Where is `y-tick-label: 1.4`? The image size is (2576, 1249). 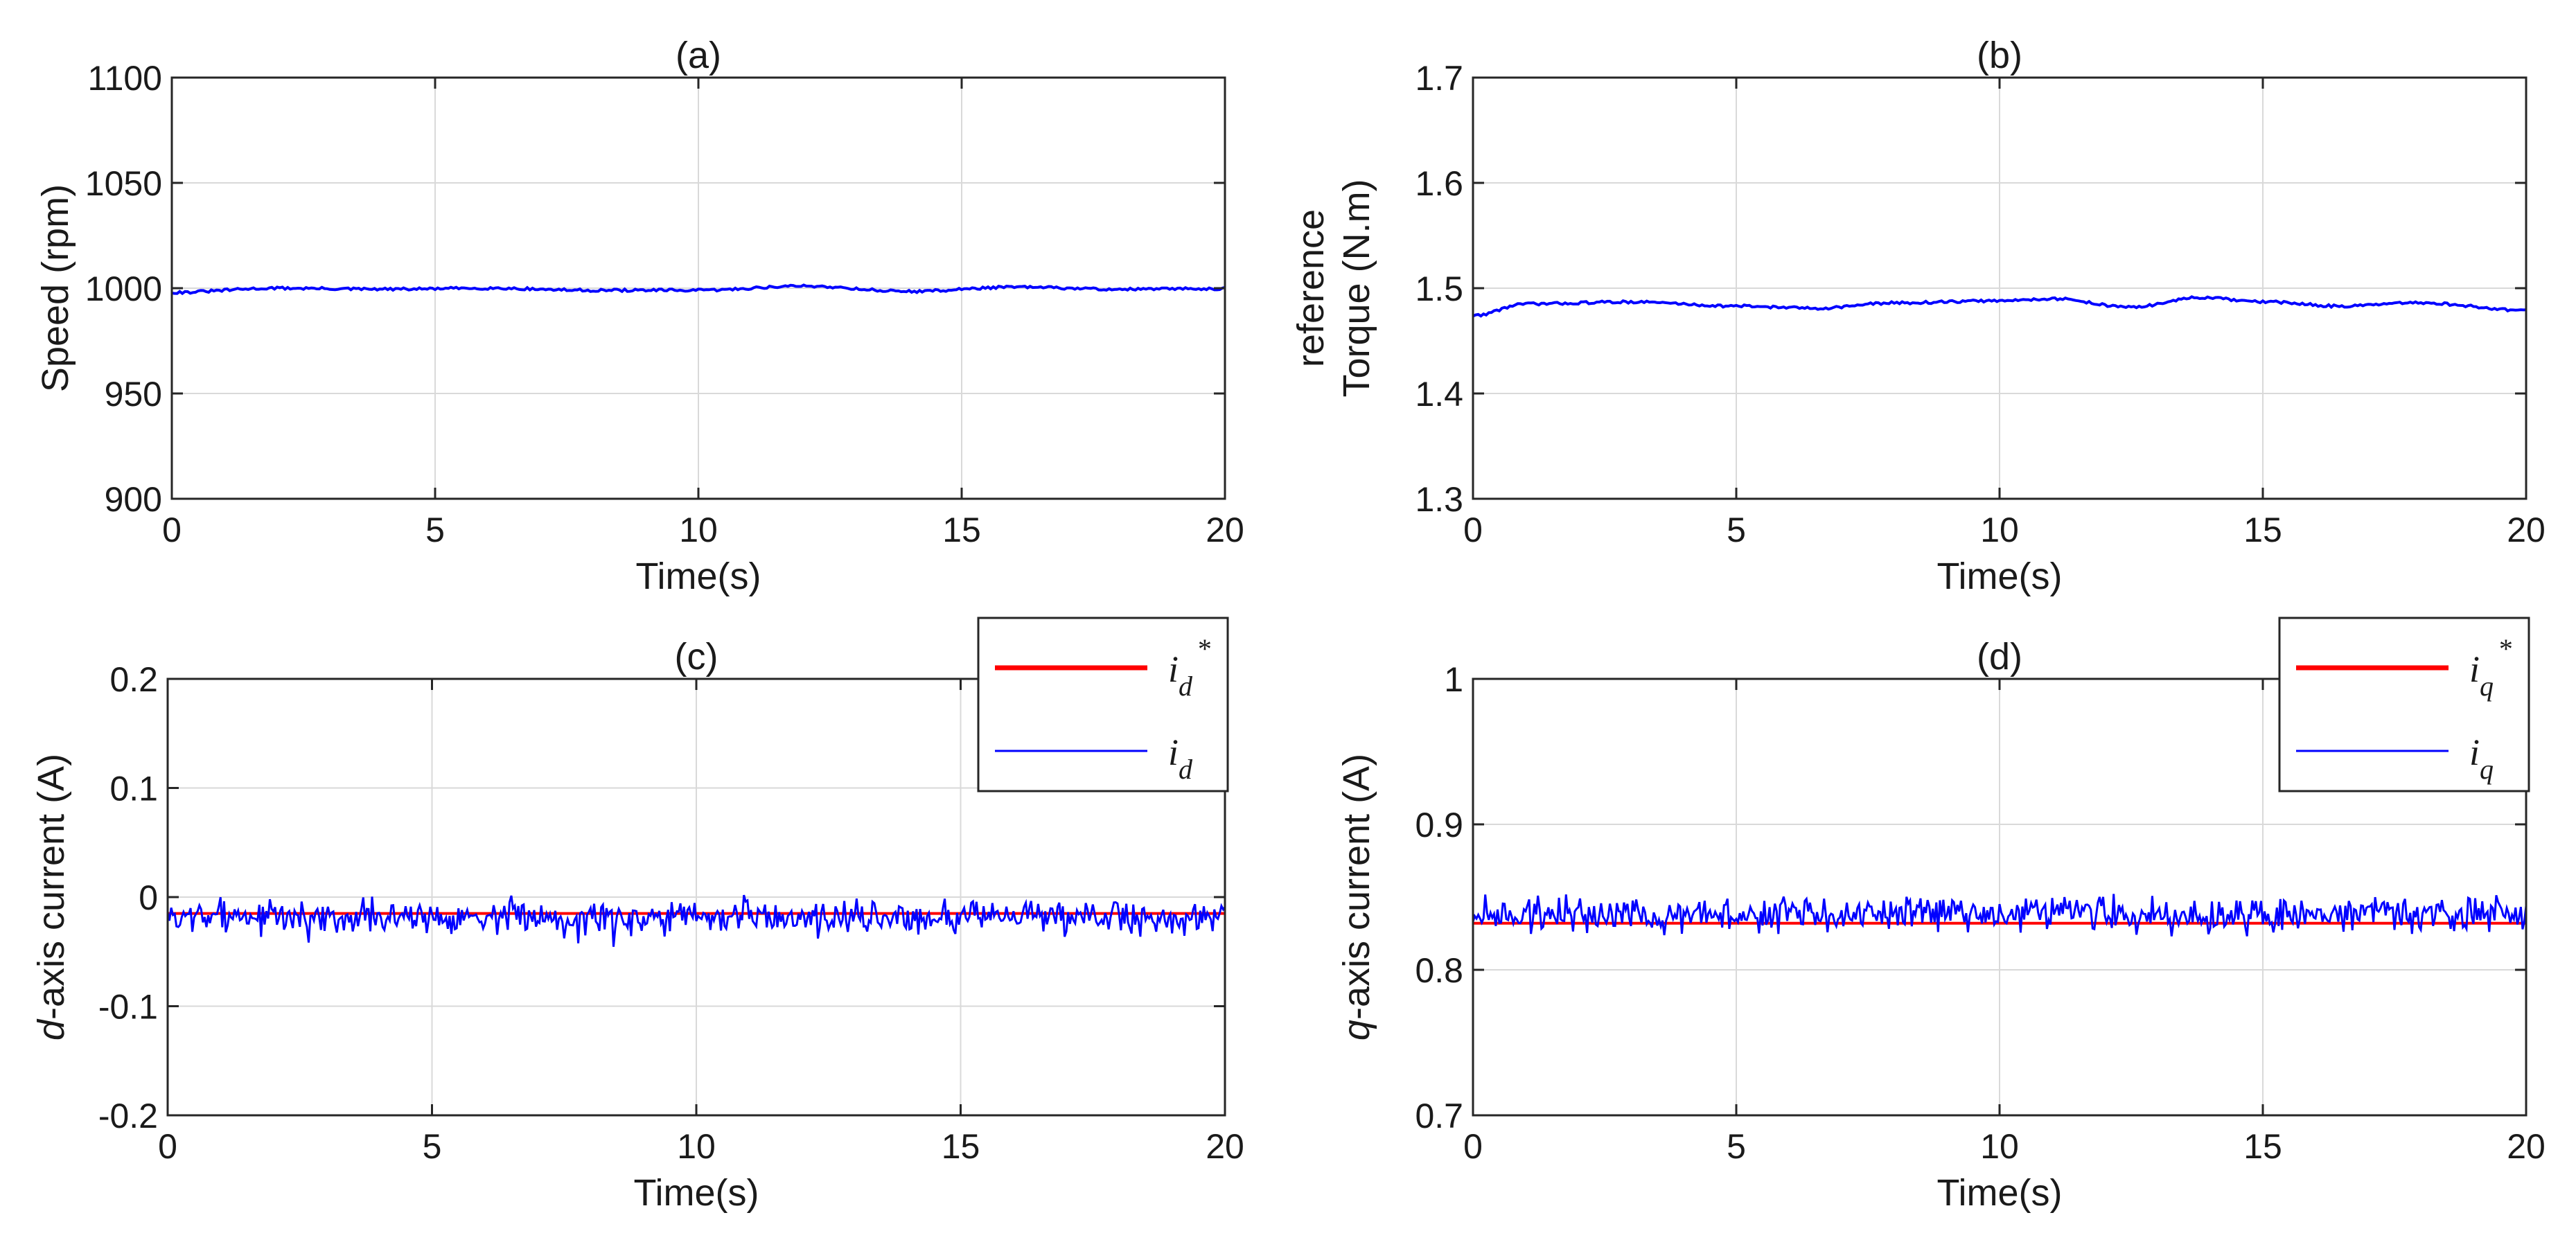 y-tick-label: 1.4 is located at coordinates (1439, 395).